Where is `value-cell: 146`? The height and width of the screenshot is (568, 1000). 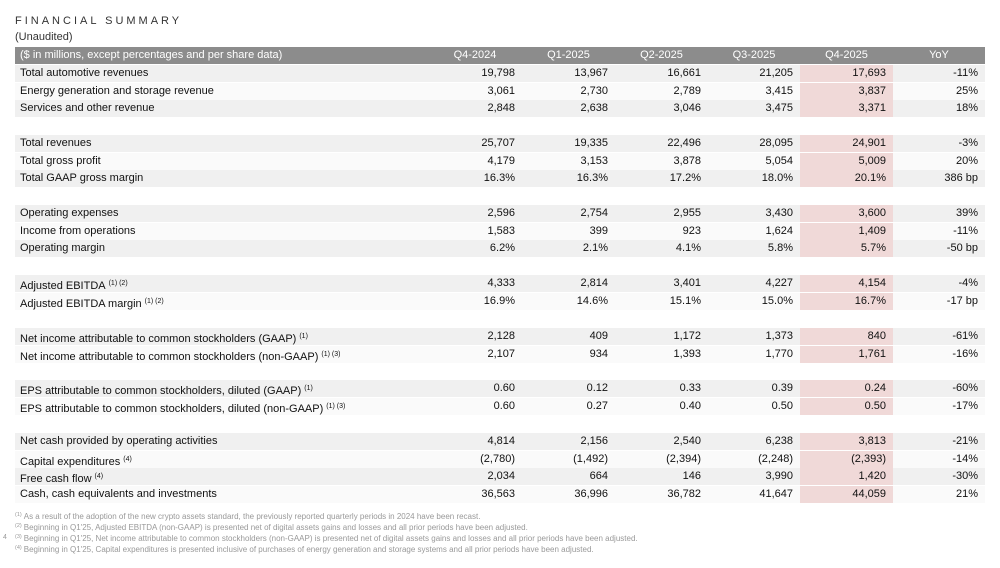
value-cell: 146 is located at coordinates (691, 476).